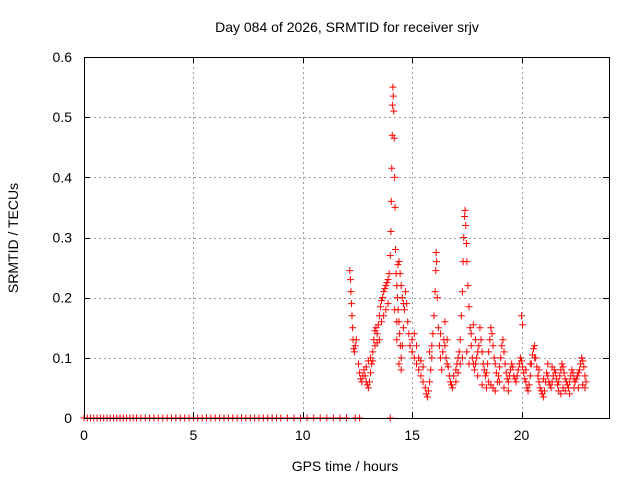 This screenshot has height=480, width=640. Describe the element at coordinates (63, 177) in the screenshot. I see `y-tick-label: 0.4` at that location.